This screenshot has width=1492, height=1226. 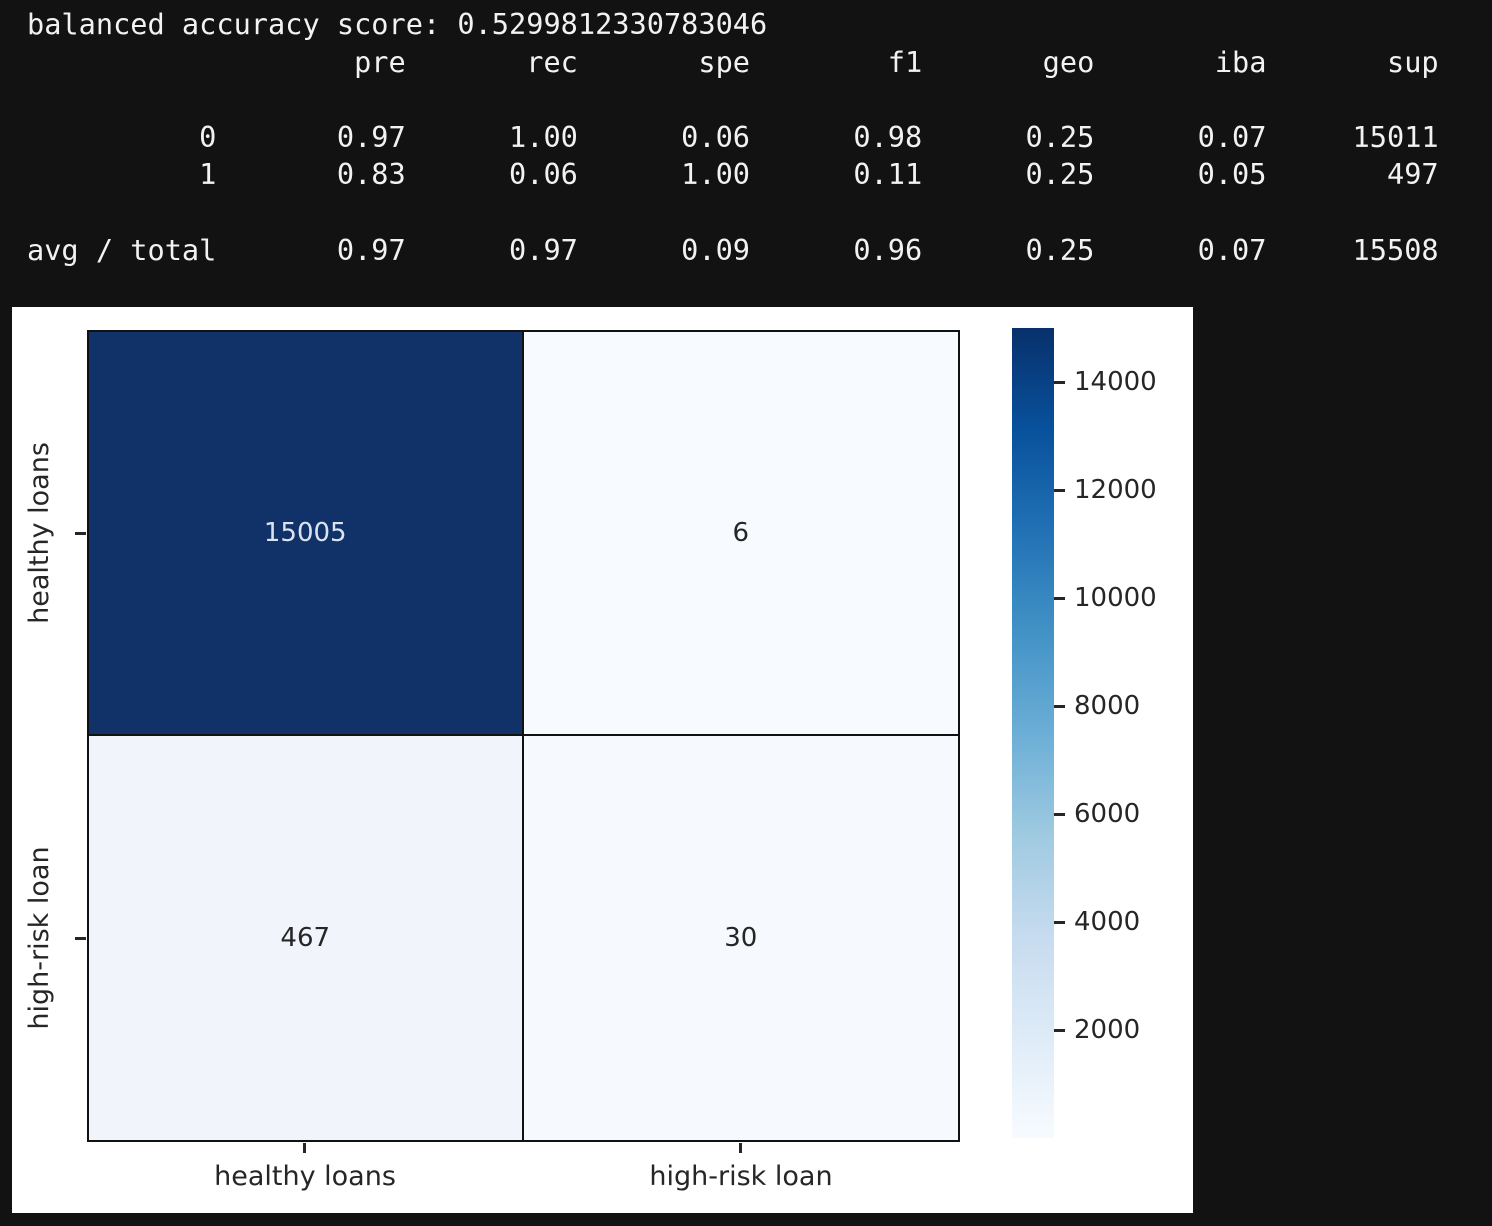 I want to click on heatmap-cell-0-1: 6, so click(x=740, y=534).